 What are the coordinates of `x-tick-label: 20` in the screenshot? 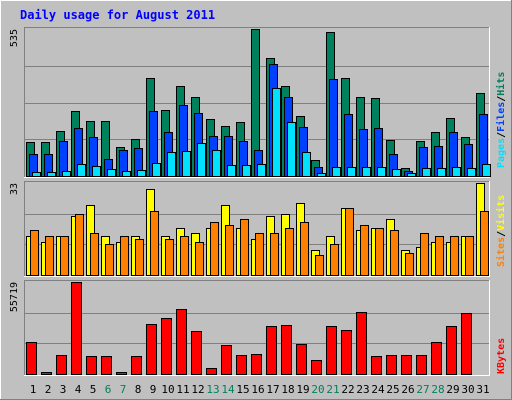 It's located at (317, 389).